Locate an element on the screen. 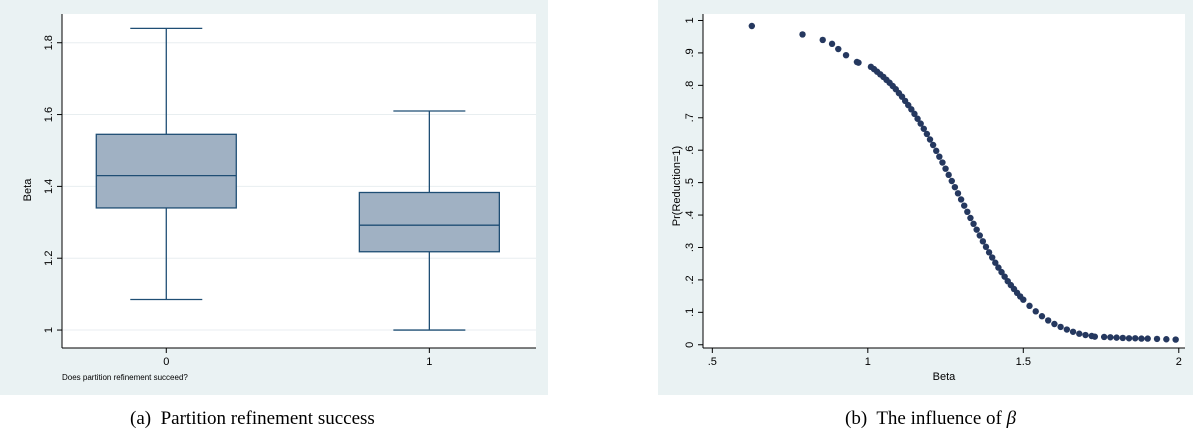 The height and width of the screenshot is (442, 1193). chart-a-y-tick-label: 1.4 is located at coordinates (49, 186).